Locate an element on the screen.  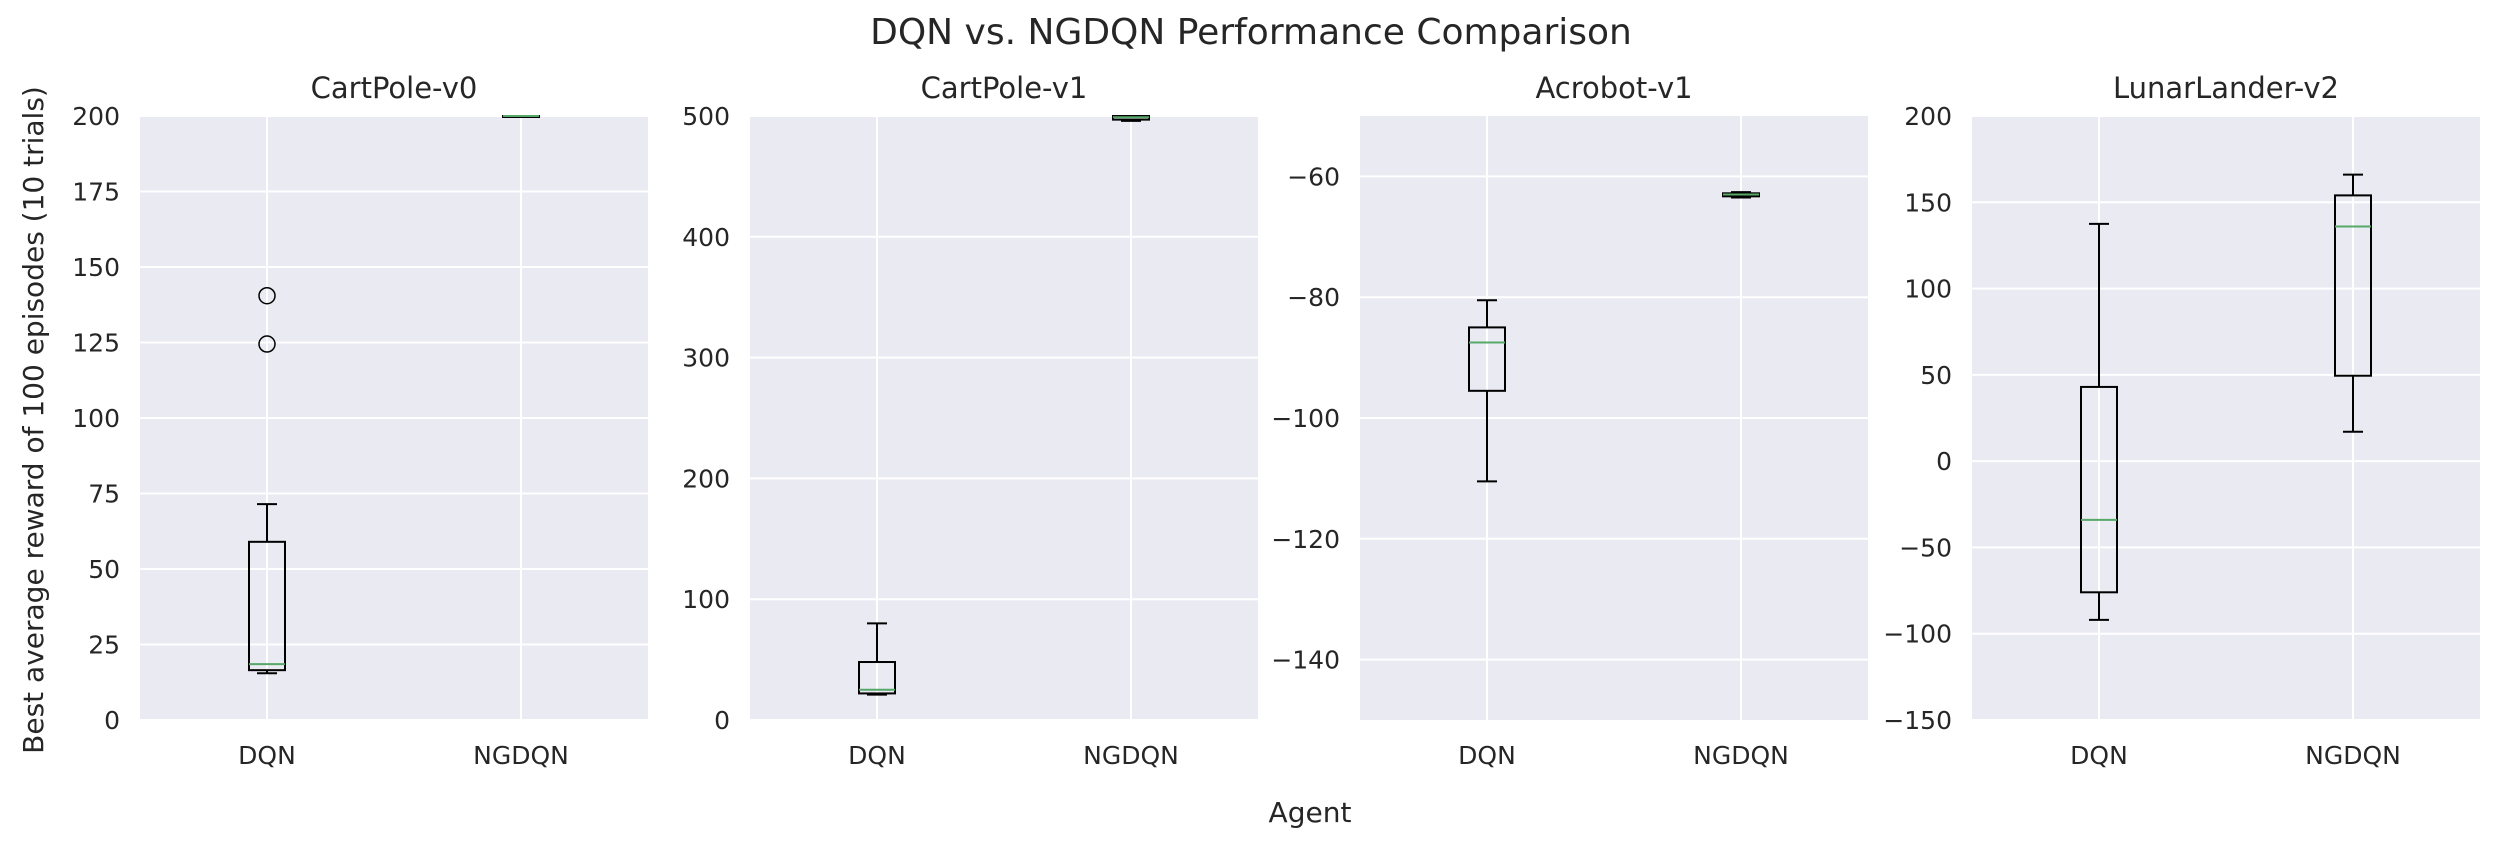
y-tick-label: 500 is located at coordinates (706, 116).